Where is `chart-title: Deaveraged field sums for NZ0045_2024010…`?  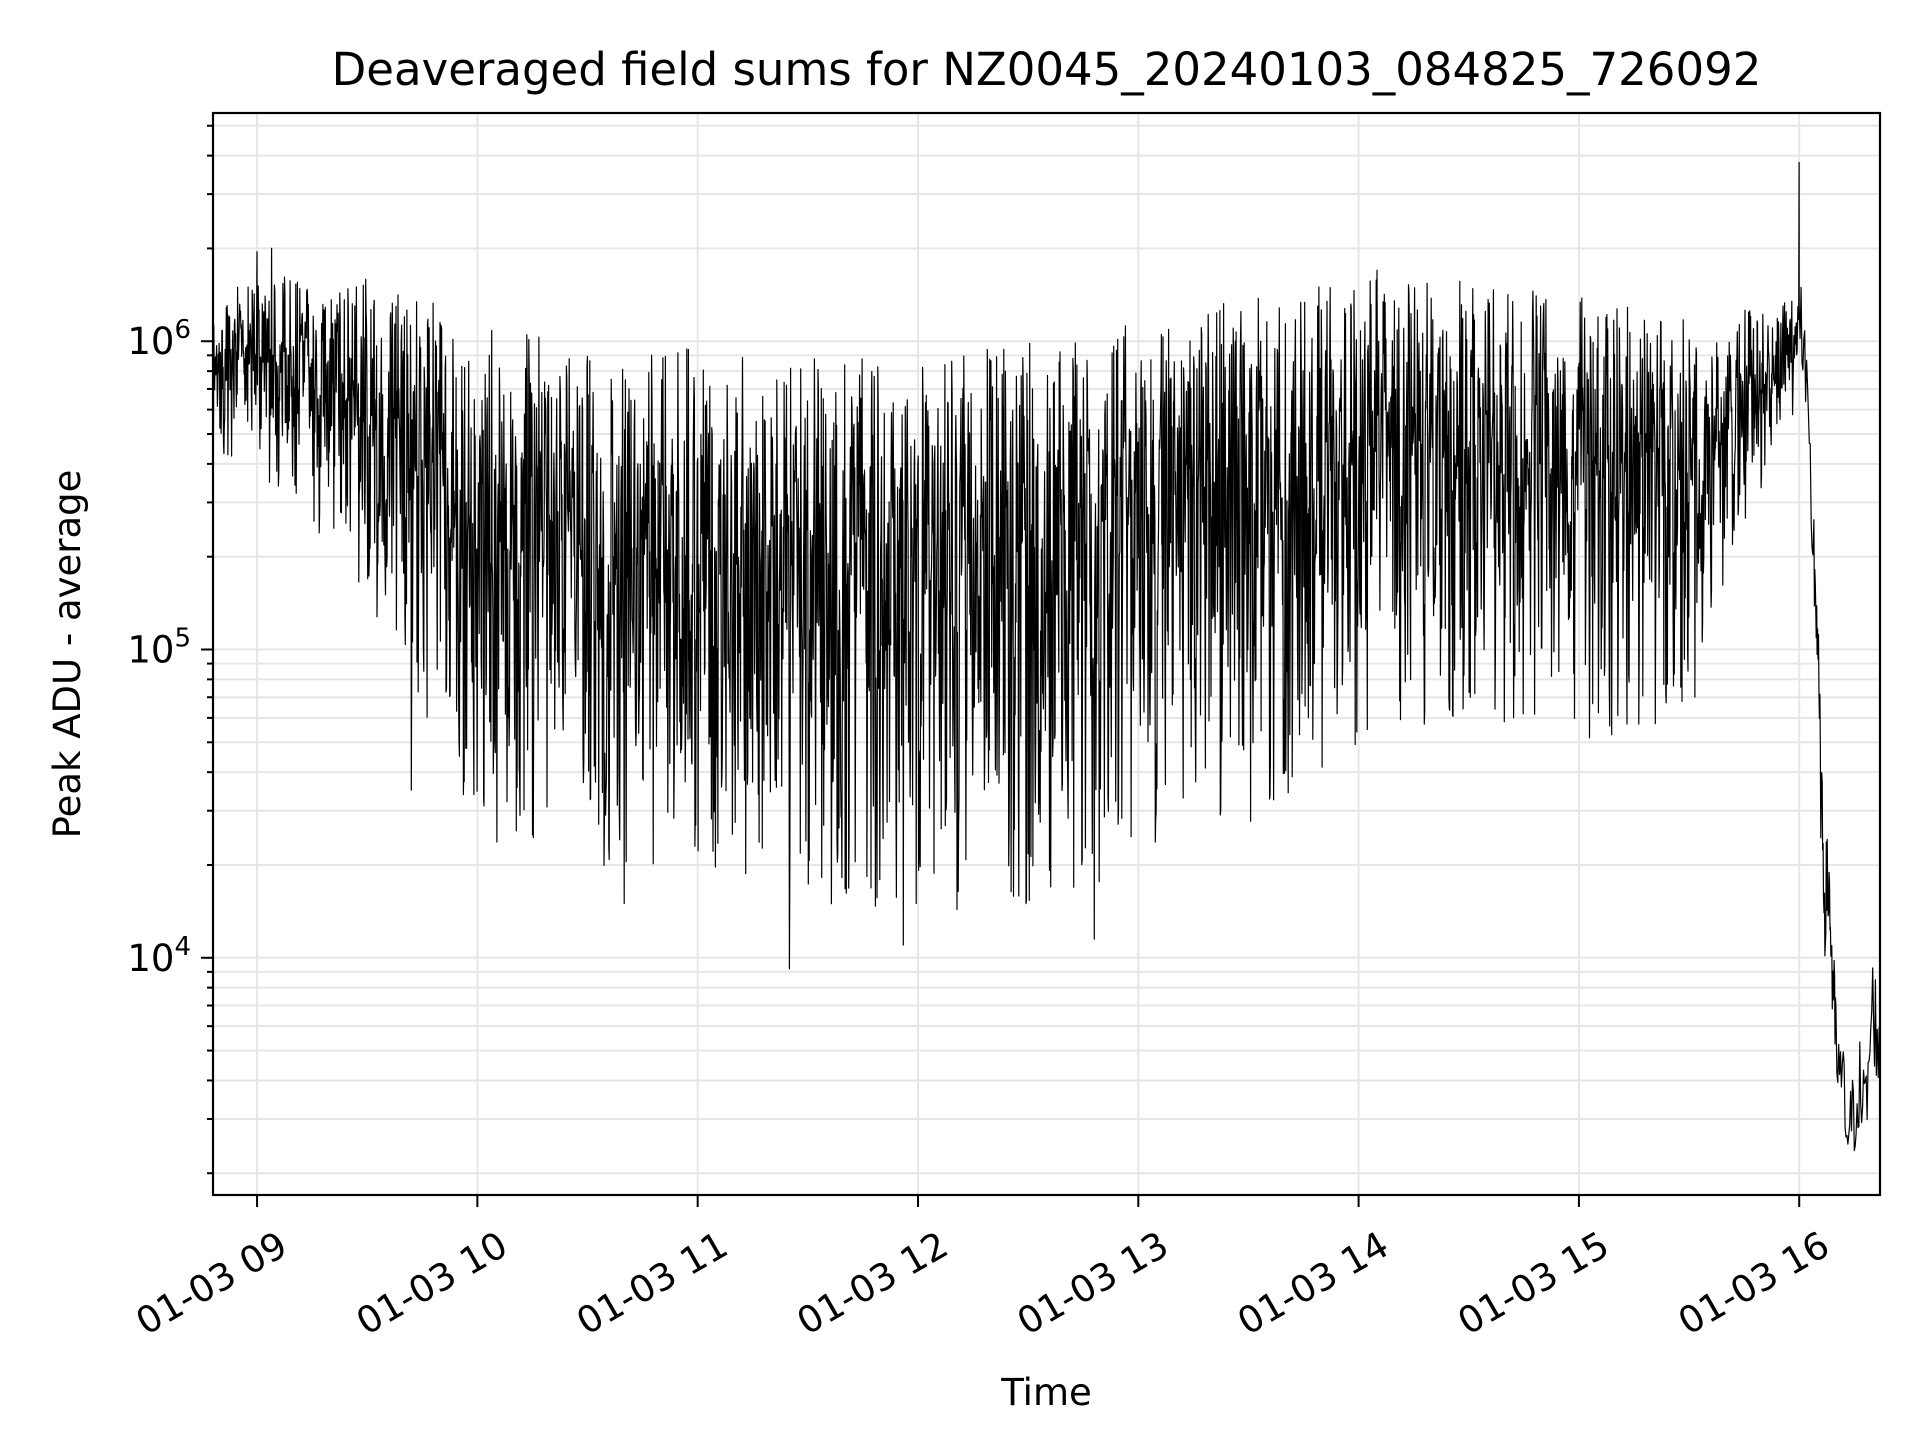 chart-title: Deaveraged field sums for NZ0045_2024010… is located at coordinates (1047, 69).